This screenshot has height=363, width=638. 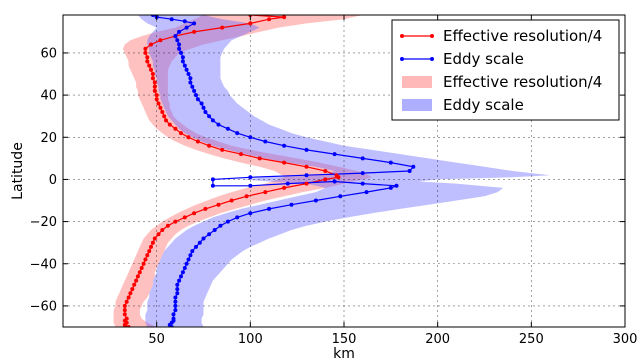 I want to click on y-tick-label: −40, so click(x=43, y=264).